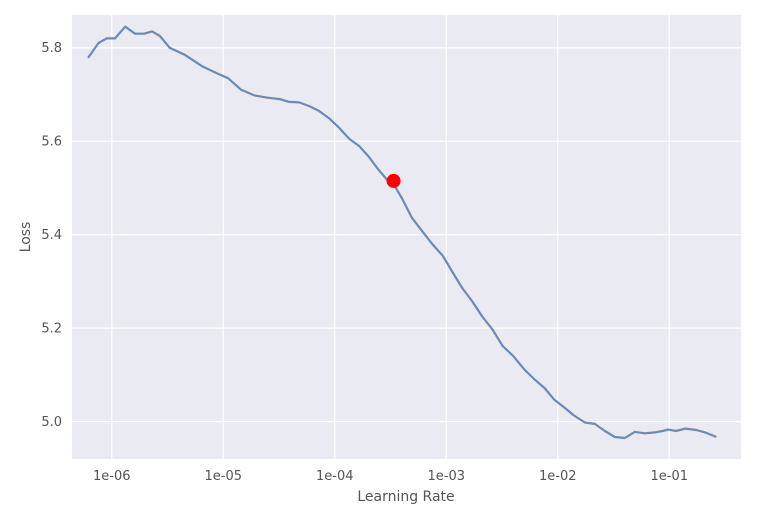  I want to click on y-tick-label: 5.4, so click(51, 235).